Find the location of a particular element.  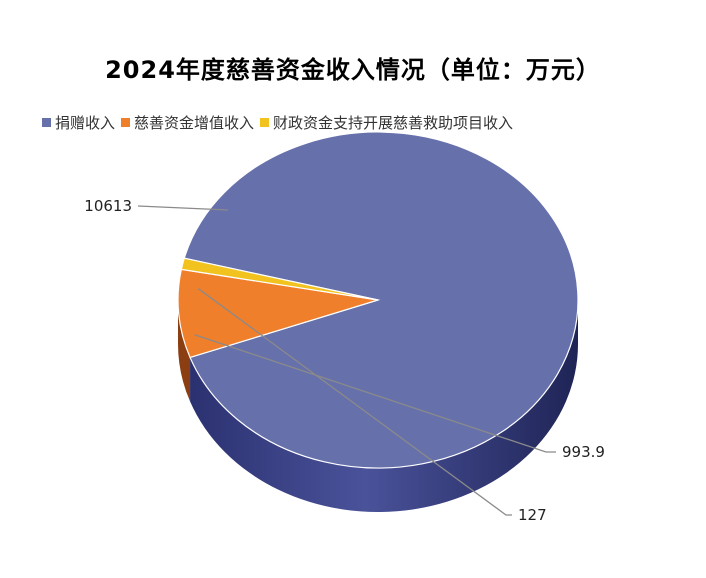

pie-slice-appreciation is located at coordinates (278, 313).